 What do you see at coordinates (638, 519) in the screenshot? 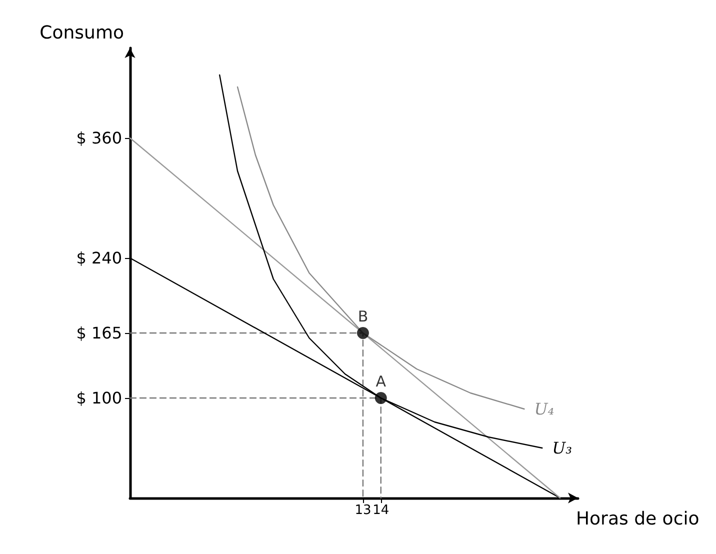
I see `x-axis-title: Horas de ocio` at bounding box center [638, 519].